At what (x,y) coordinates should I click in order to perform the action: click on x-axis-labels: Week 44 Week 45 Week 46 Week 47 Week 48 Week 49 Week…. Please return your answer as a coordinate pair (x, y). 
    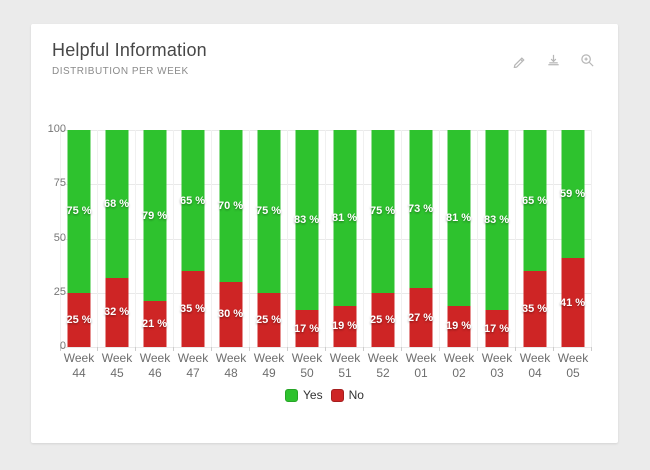
    Looking at the image, I should click on (326, 366).